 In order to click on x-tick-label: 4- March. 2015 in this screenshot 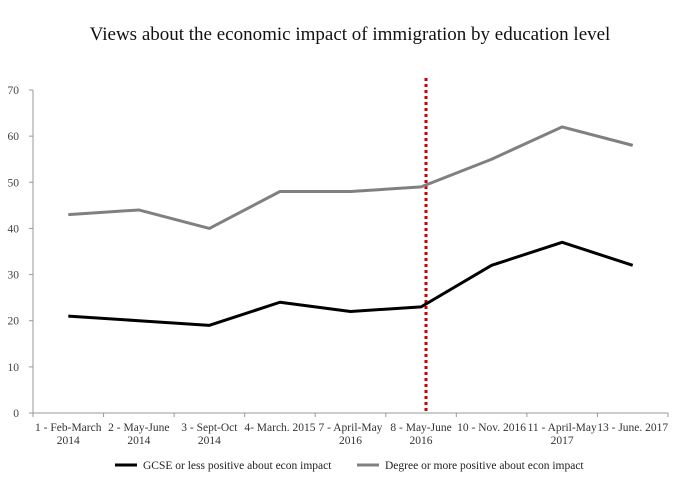, I will do `click(279, 428)`.